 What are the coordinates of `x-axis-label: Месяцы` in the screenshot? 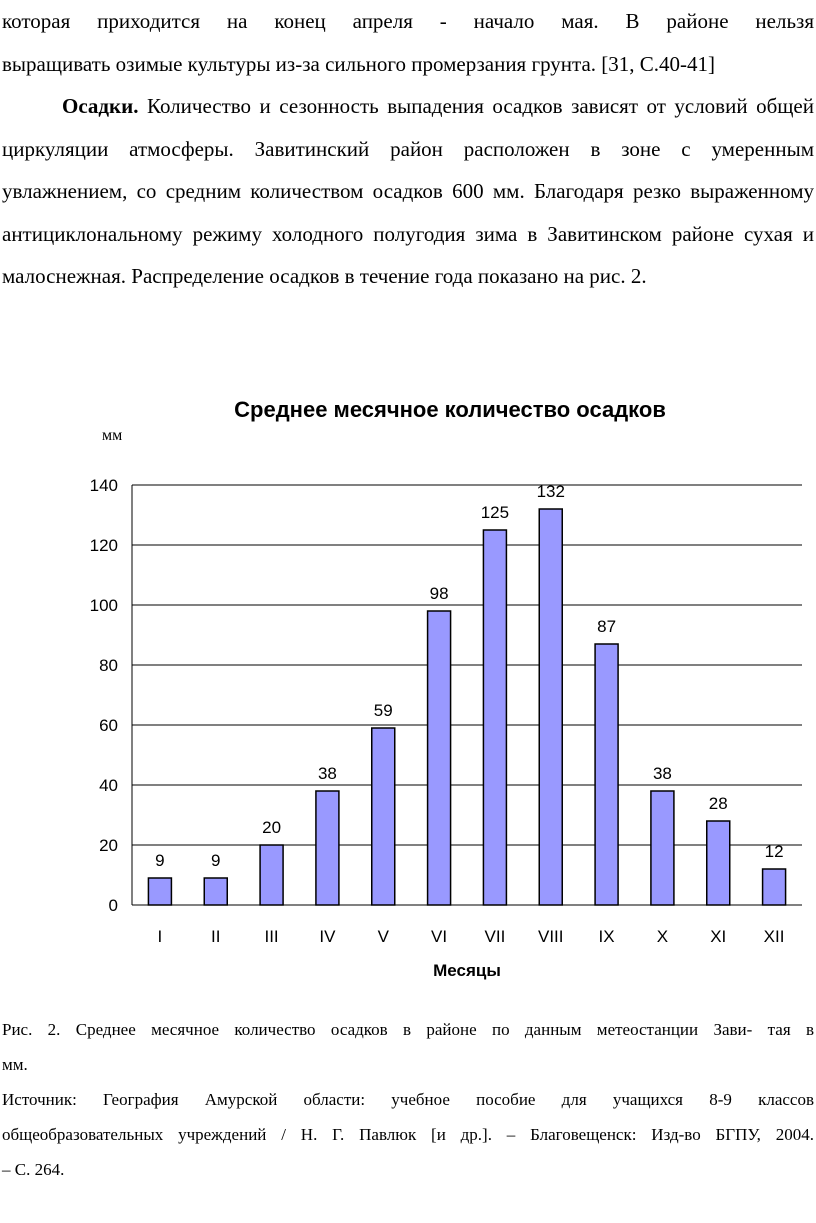 It's located at (467, 970).